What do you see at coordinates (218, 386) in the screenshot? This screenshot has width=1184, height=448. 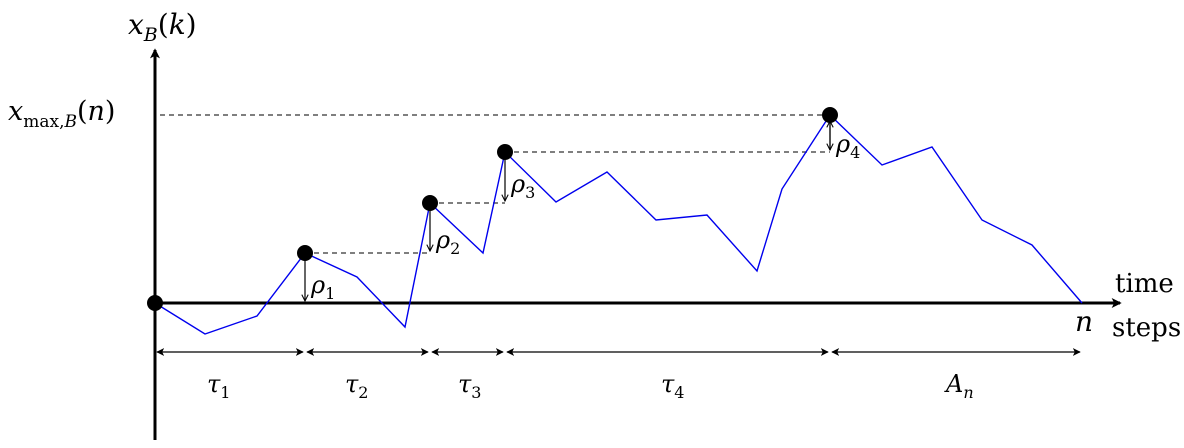 I see `tau1-label: τ1` at bounding box center [218, 386].